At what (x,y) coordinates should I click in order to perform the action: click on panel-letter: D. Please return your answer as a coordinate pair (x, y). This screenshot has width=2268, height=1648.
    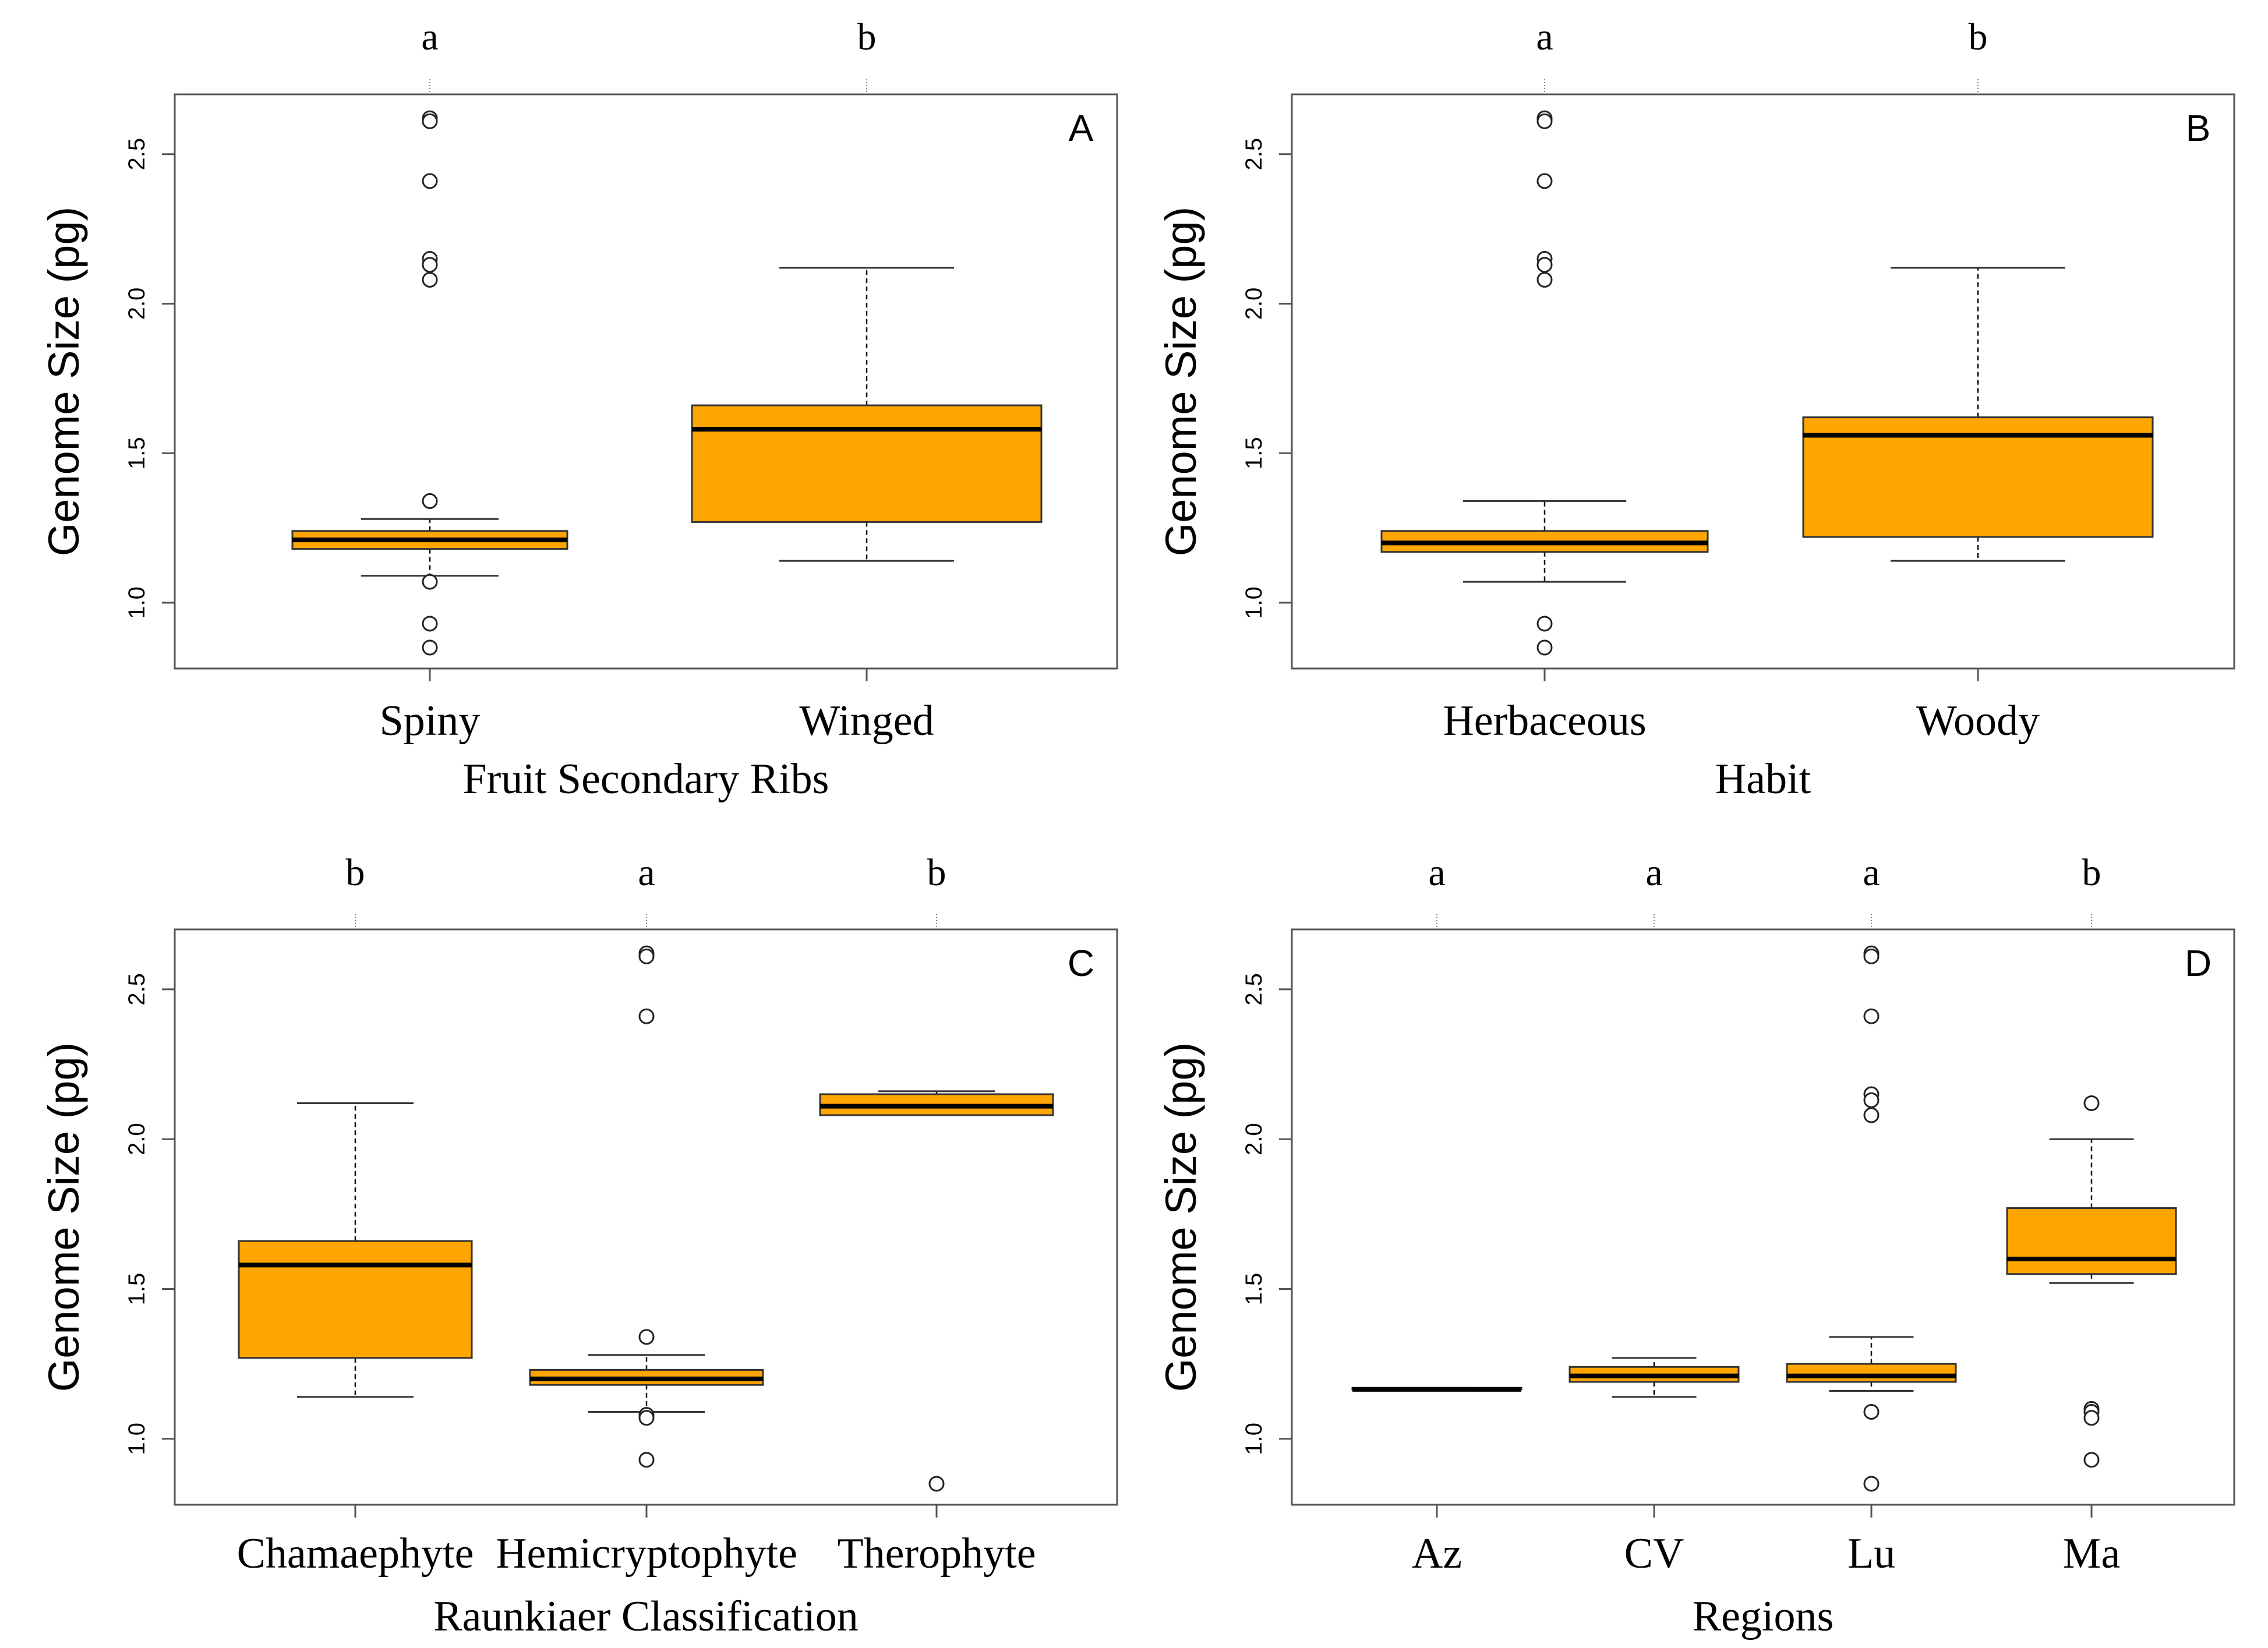
    Looking at the image, I should click on (2199, 963).